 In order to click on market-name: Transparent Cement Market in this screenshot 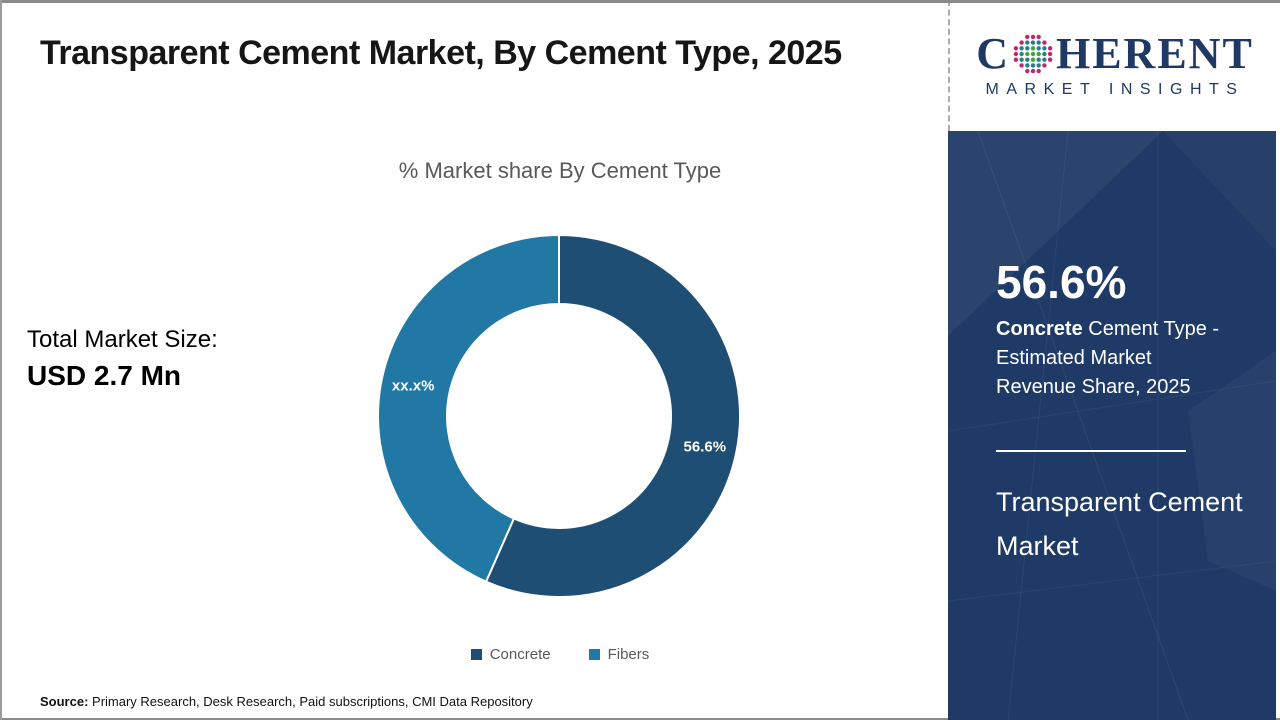, I will do `click(1119, 524)`.